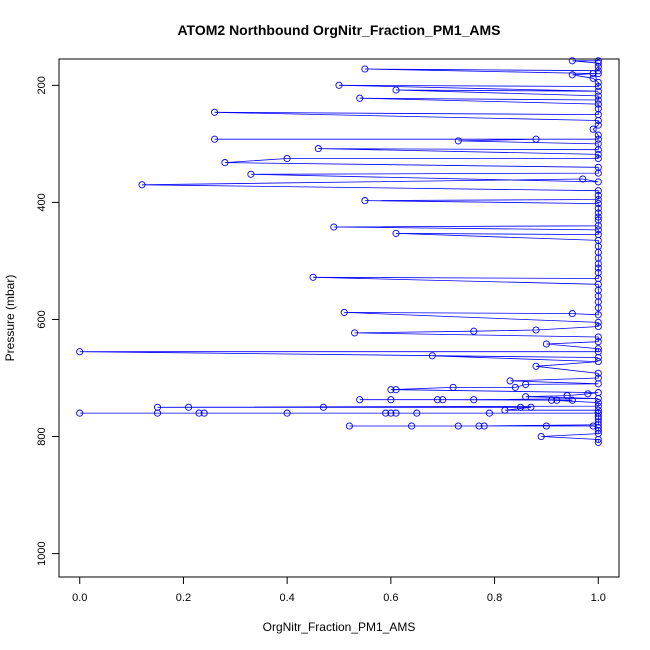 Image resolution: width=650 pixels, height=650 pixels. I want to click on y-tick-label: 600, so click(42, 319).